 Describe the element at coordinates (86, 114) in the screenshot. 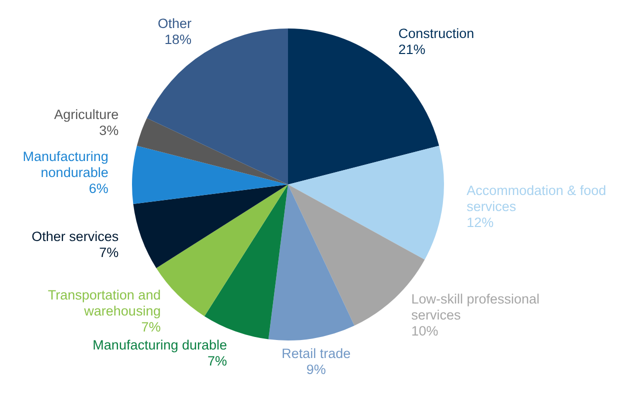

I see `slice-label: Agriculture` at that location.